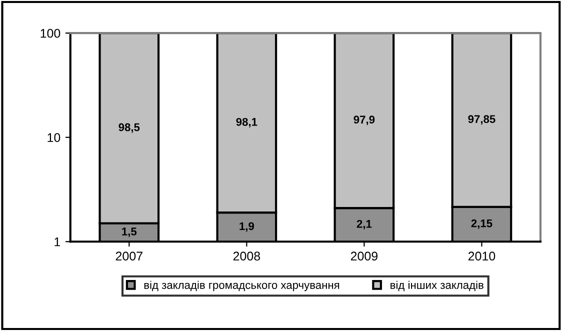  Describe the element at coordinates (482, 120) in the screenshot. I see `data-label: 97,85` at that location.